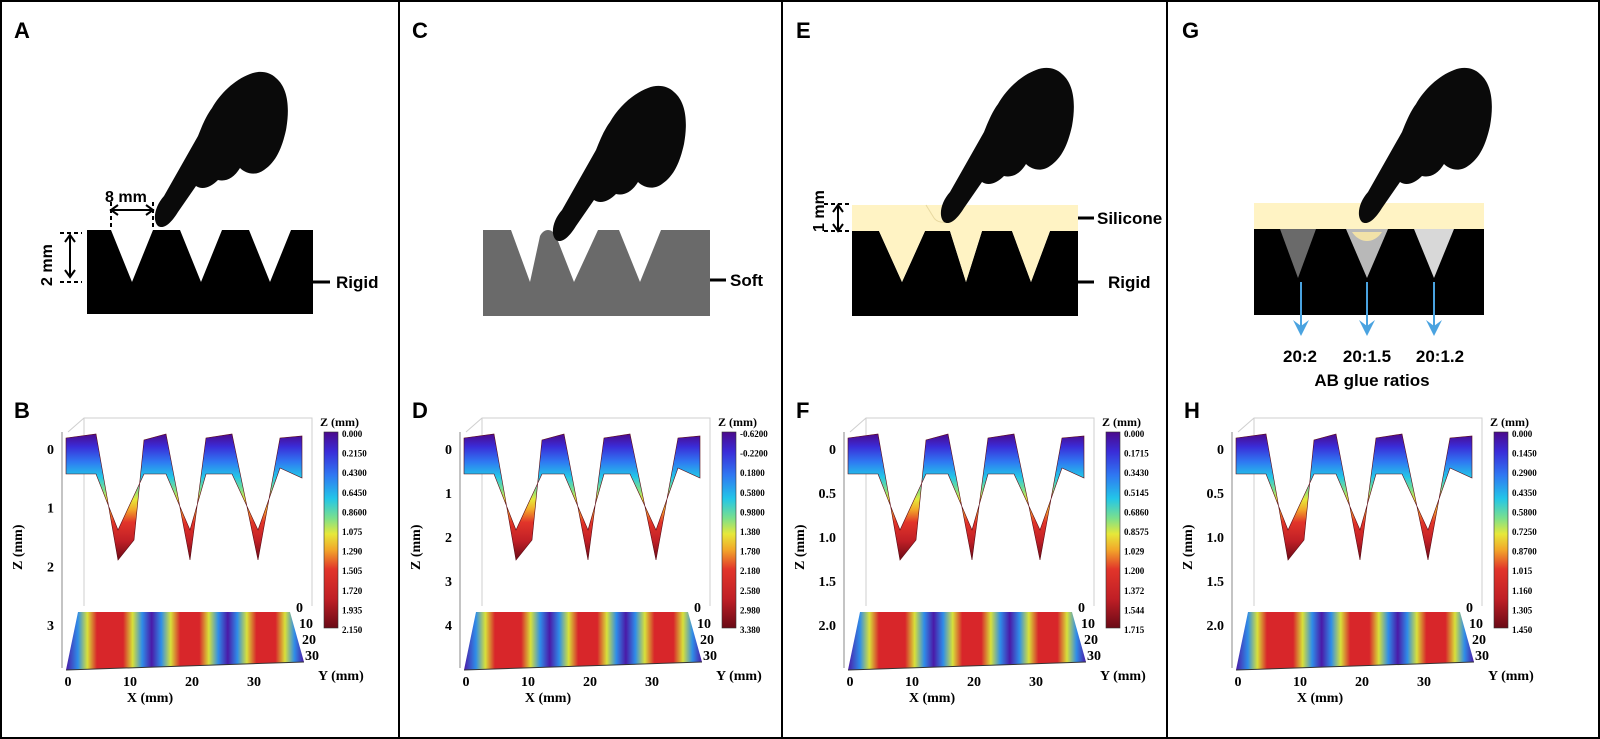 This screenshot has width=1600, height=739. What do you see at coordinates (1192, 410) in the screenshot?
I see `panel-letter-h: H` at bounding box center [1192, 410].